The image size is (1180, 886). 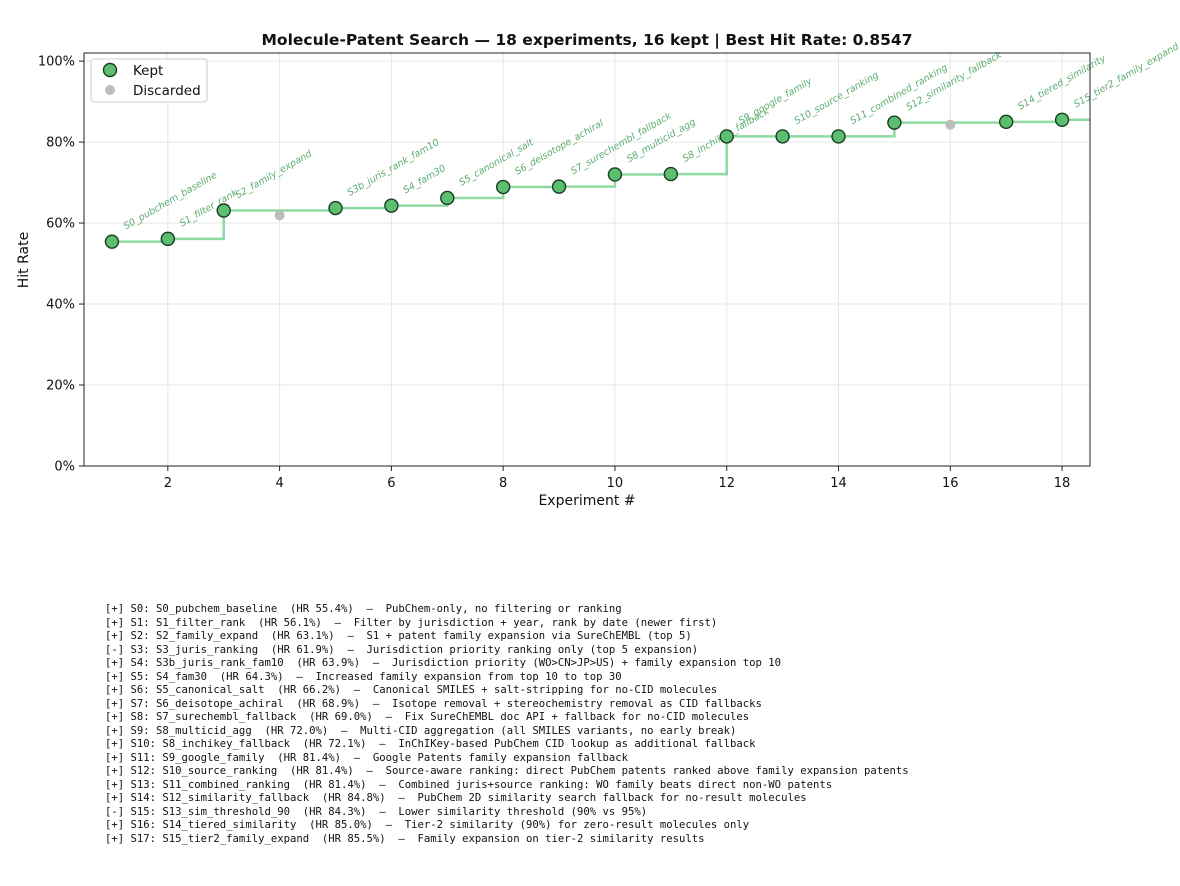 I want to click on x-tick-label: 10, so click(x=615, y=483).